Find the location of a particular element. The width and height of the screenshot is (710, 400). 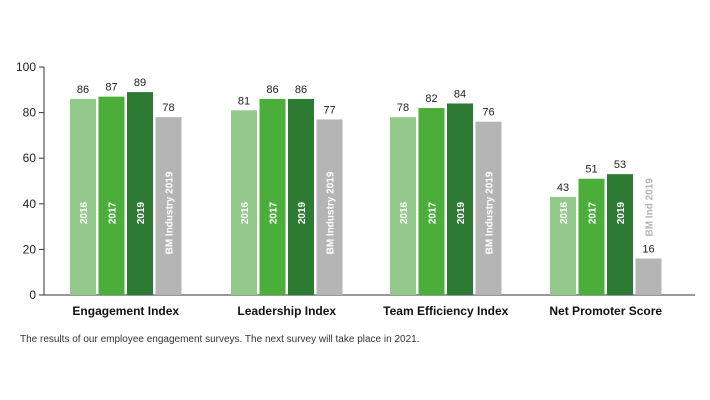

category-label: Team Efficiency Index is located at coordinates (445, 311).